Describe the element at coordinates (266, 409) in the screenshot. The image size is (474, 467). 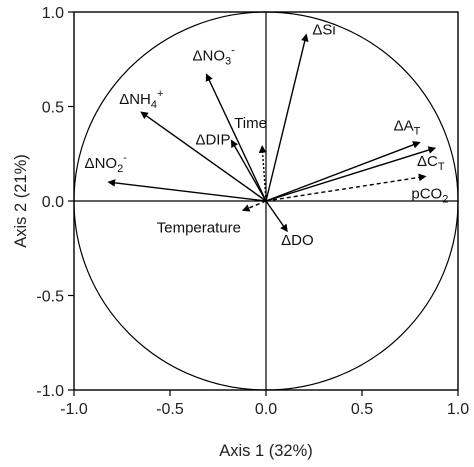
I see `x-tick-label: 0.0` at that location.